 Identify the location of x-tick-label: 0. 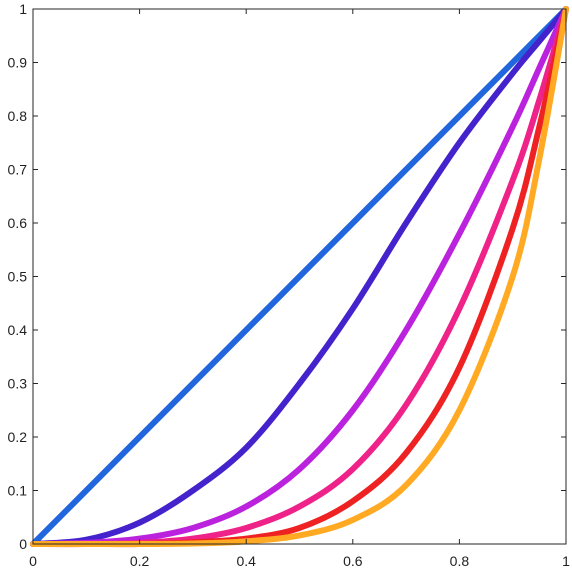
(33, 561).